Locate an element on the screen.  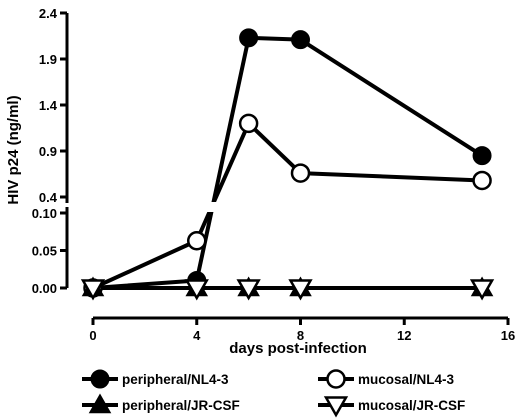
legend-label-peripheral-nl4-3: peripheral/NL4-3 is located at coordinates (175, 379).